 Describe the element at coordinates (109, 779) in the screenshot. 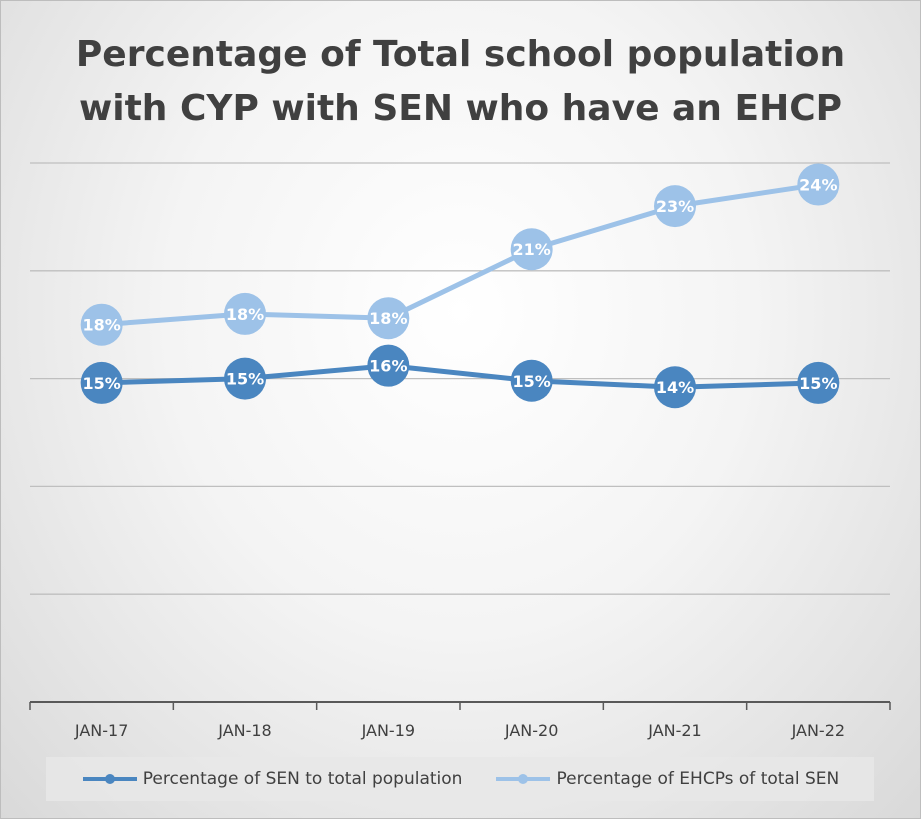

I see `legend-swatch-sen-icon` at that location.